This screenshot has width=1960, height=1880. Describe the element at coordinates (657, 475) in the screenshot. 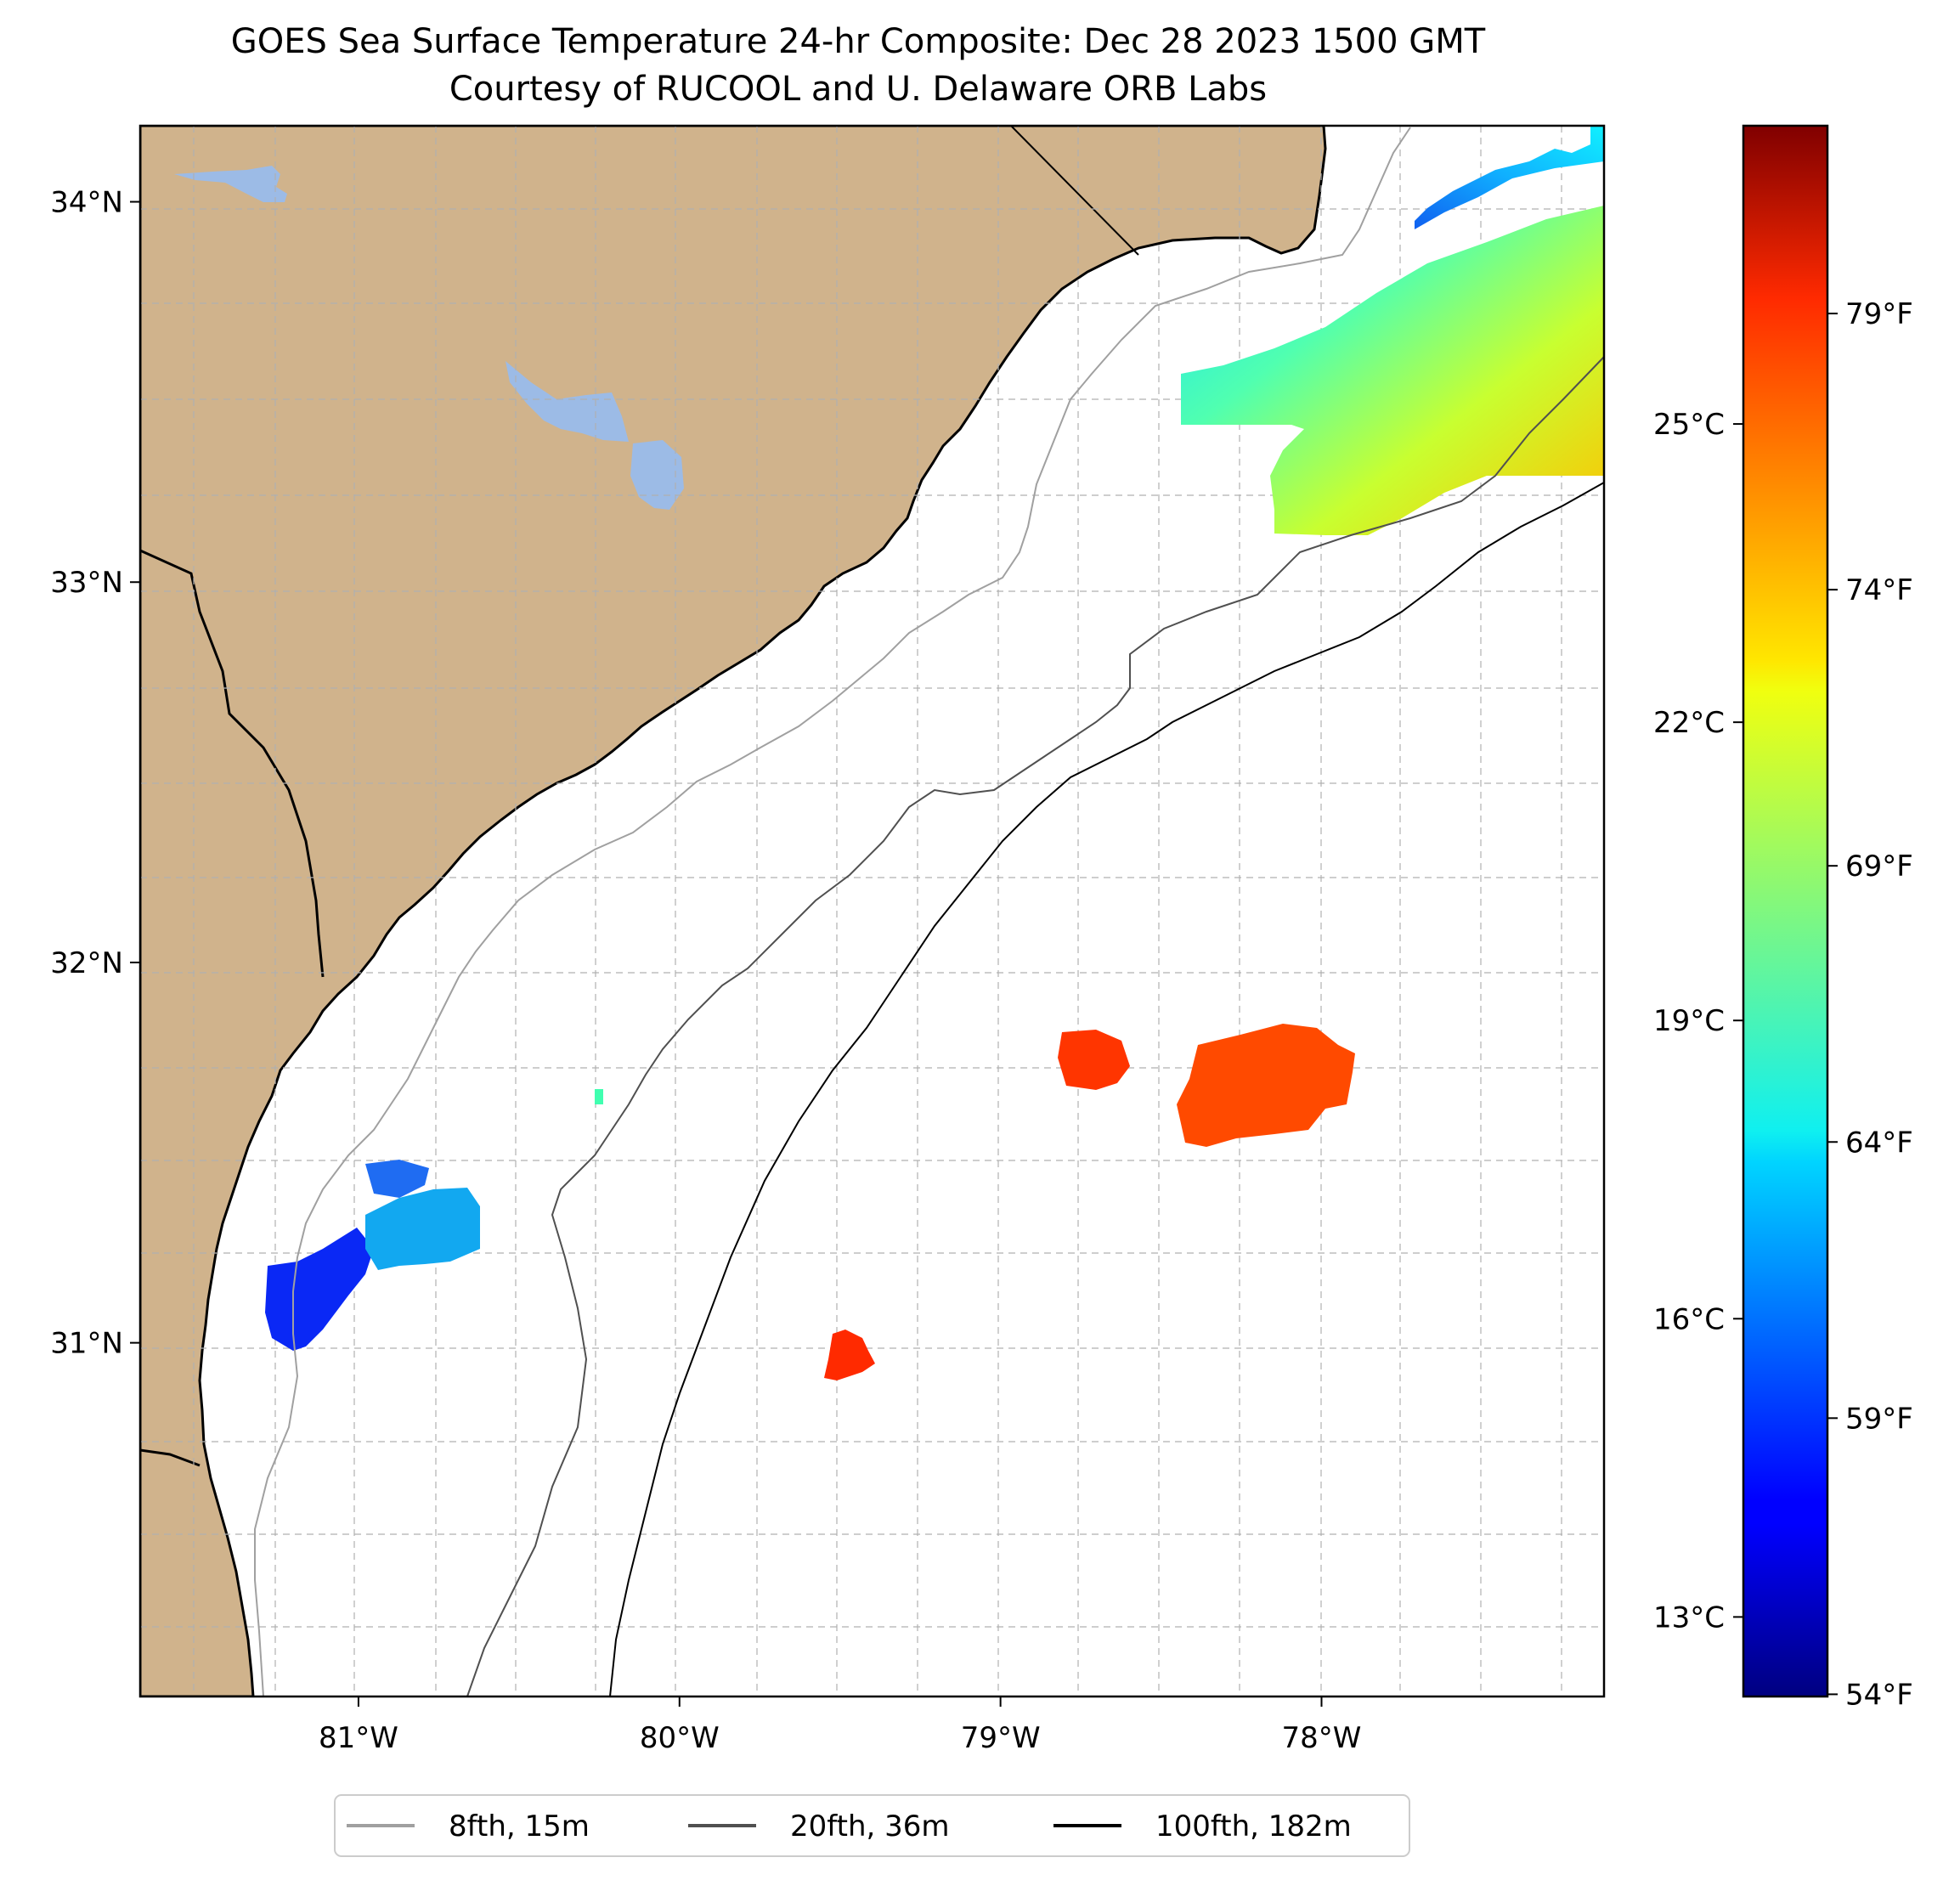

I see `lake-moultrie` at that location.